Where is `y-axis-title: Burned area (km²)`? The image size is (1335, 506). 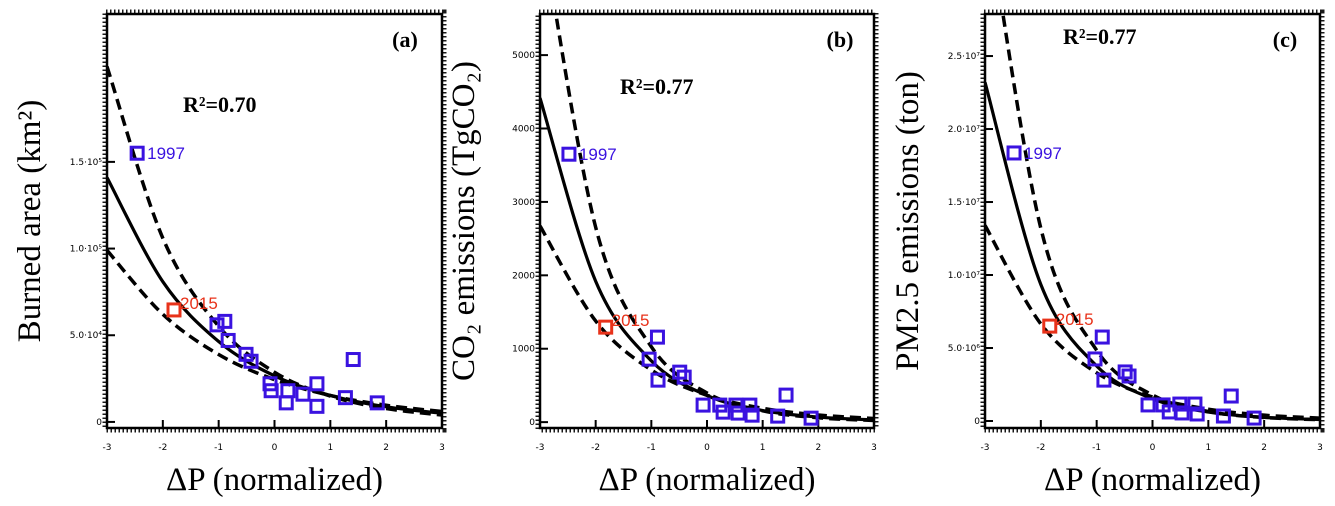
y-axis-title: Burned area (km²) is located at coordinates (30, 221).